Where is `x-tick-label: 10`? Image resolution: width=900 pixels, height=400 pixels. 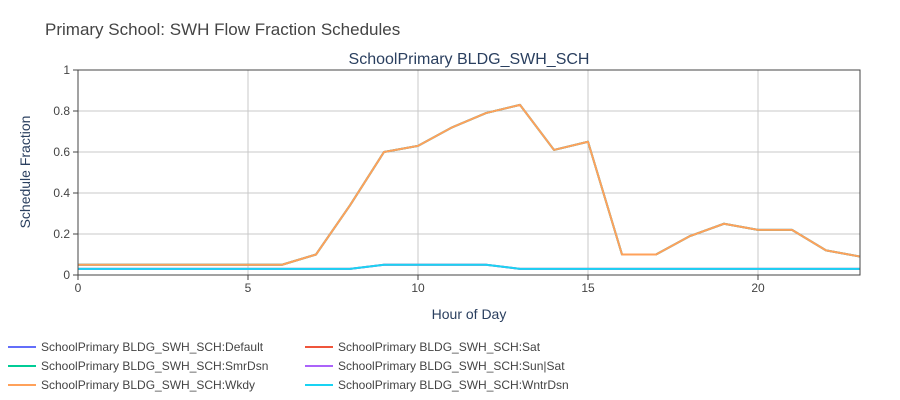
x-tick-label: 10 is located at coordinates (418, 288).